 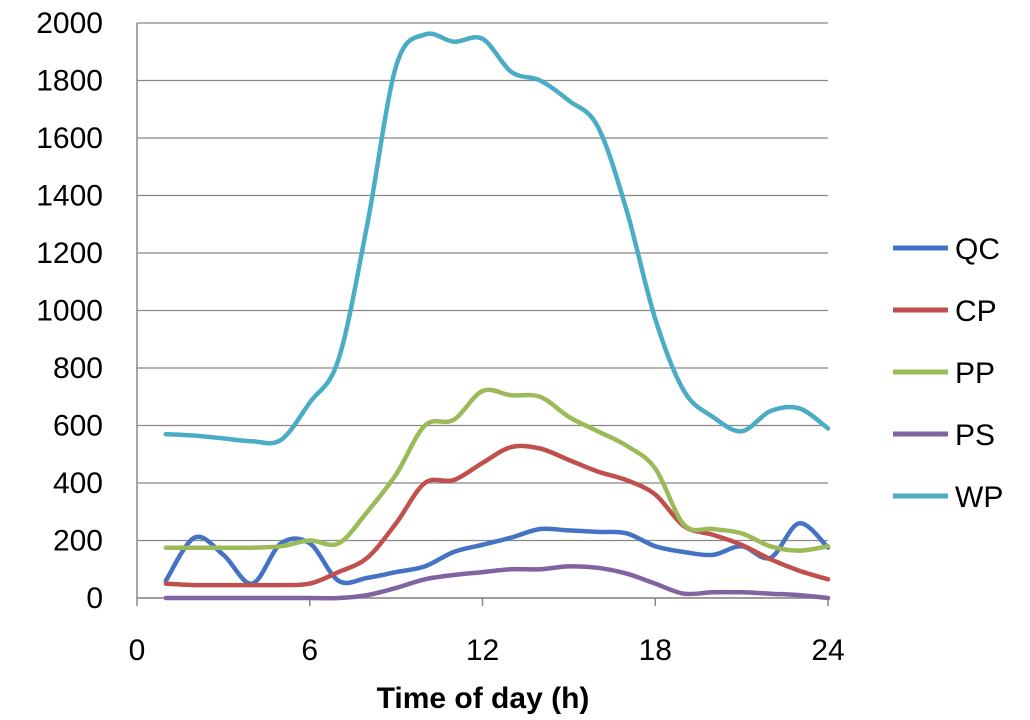 What do you see at coordinates (78, 483) in the screenshot?
I see `y-tick-label: 400` at bounding box center [78, 483].